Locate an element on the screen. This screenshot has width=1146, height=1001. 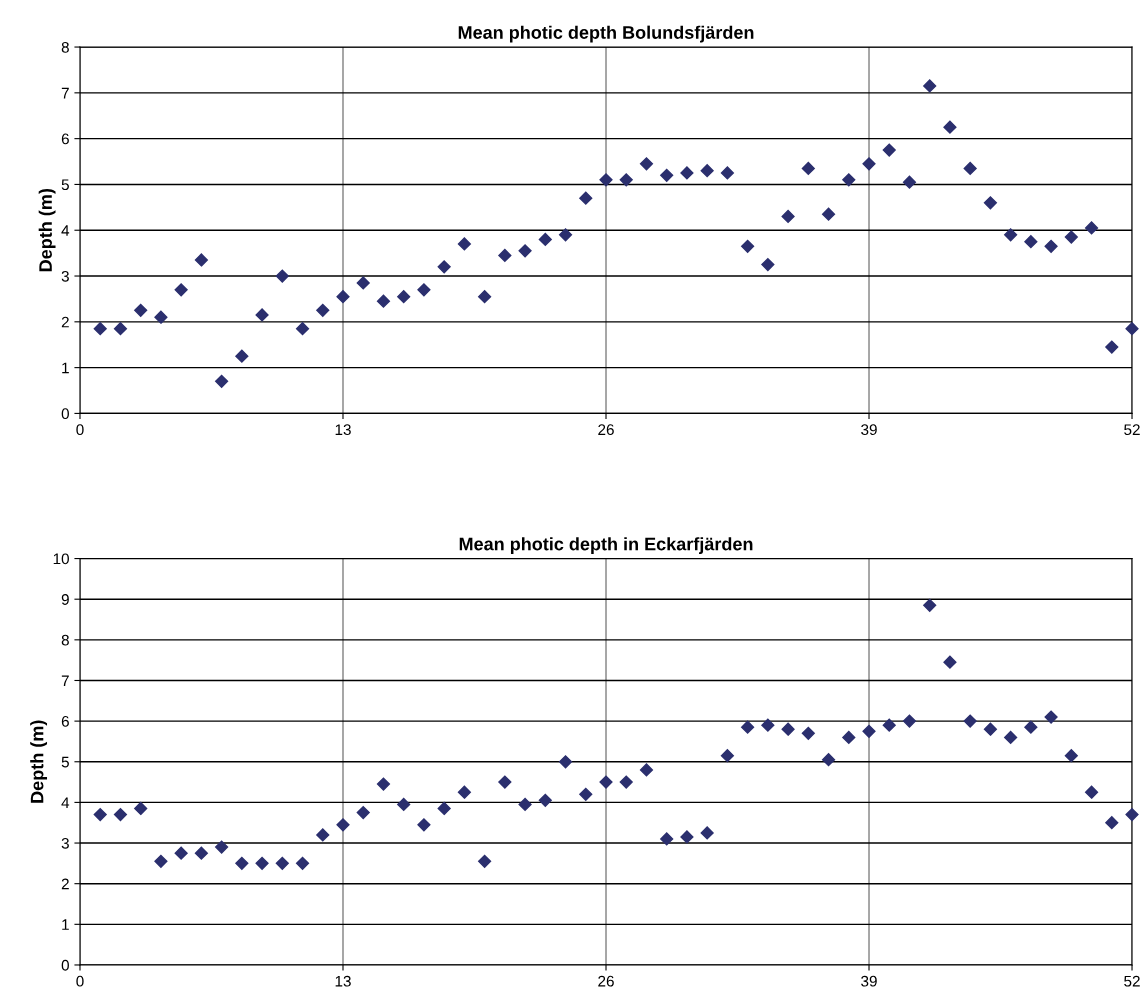
x-tick-label: 26 is located at coordinates (606, 430).